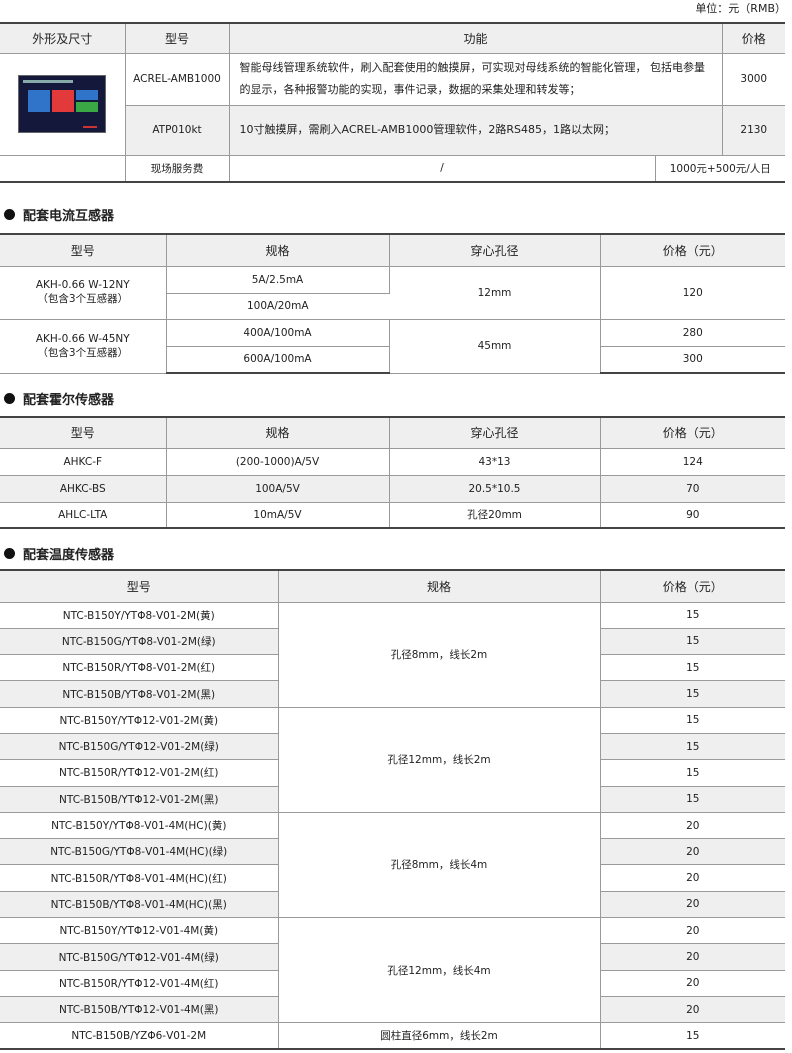 This screenshot has width=792, height=1053. I want to click on model-cell: NTC-B150Y/YTΦ8-V01-4M(HC)(黄), so click(139, 825).